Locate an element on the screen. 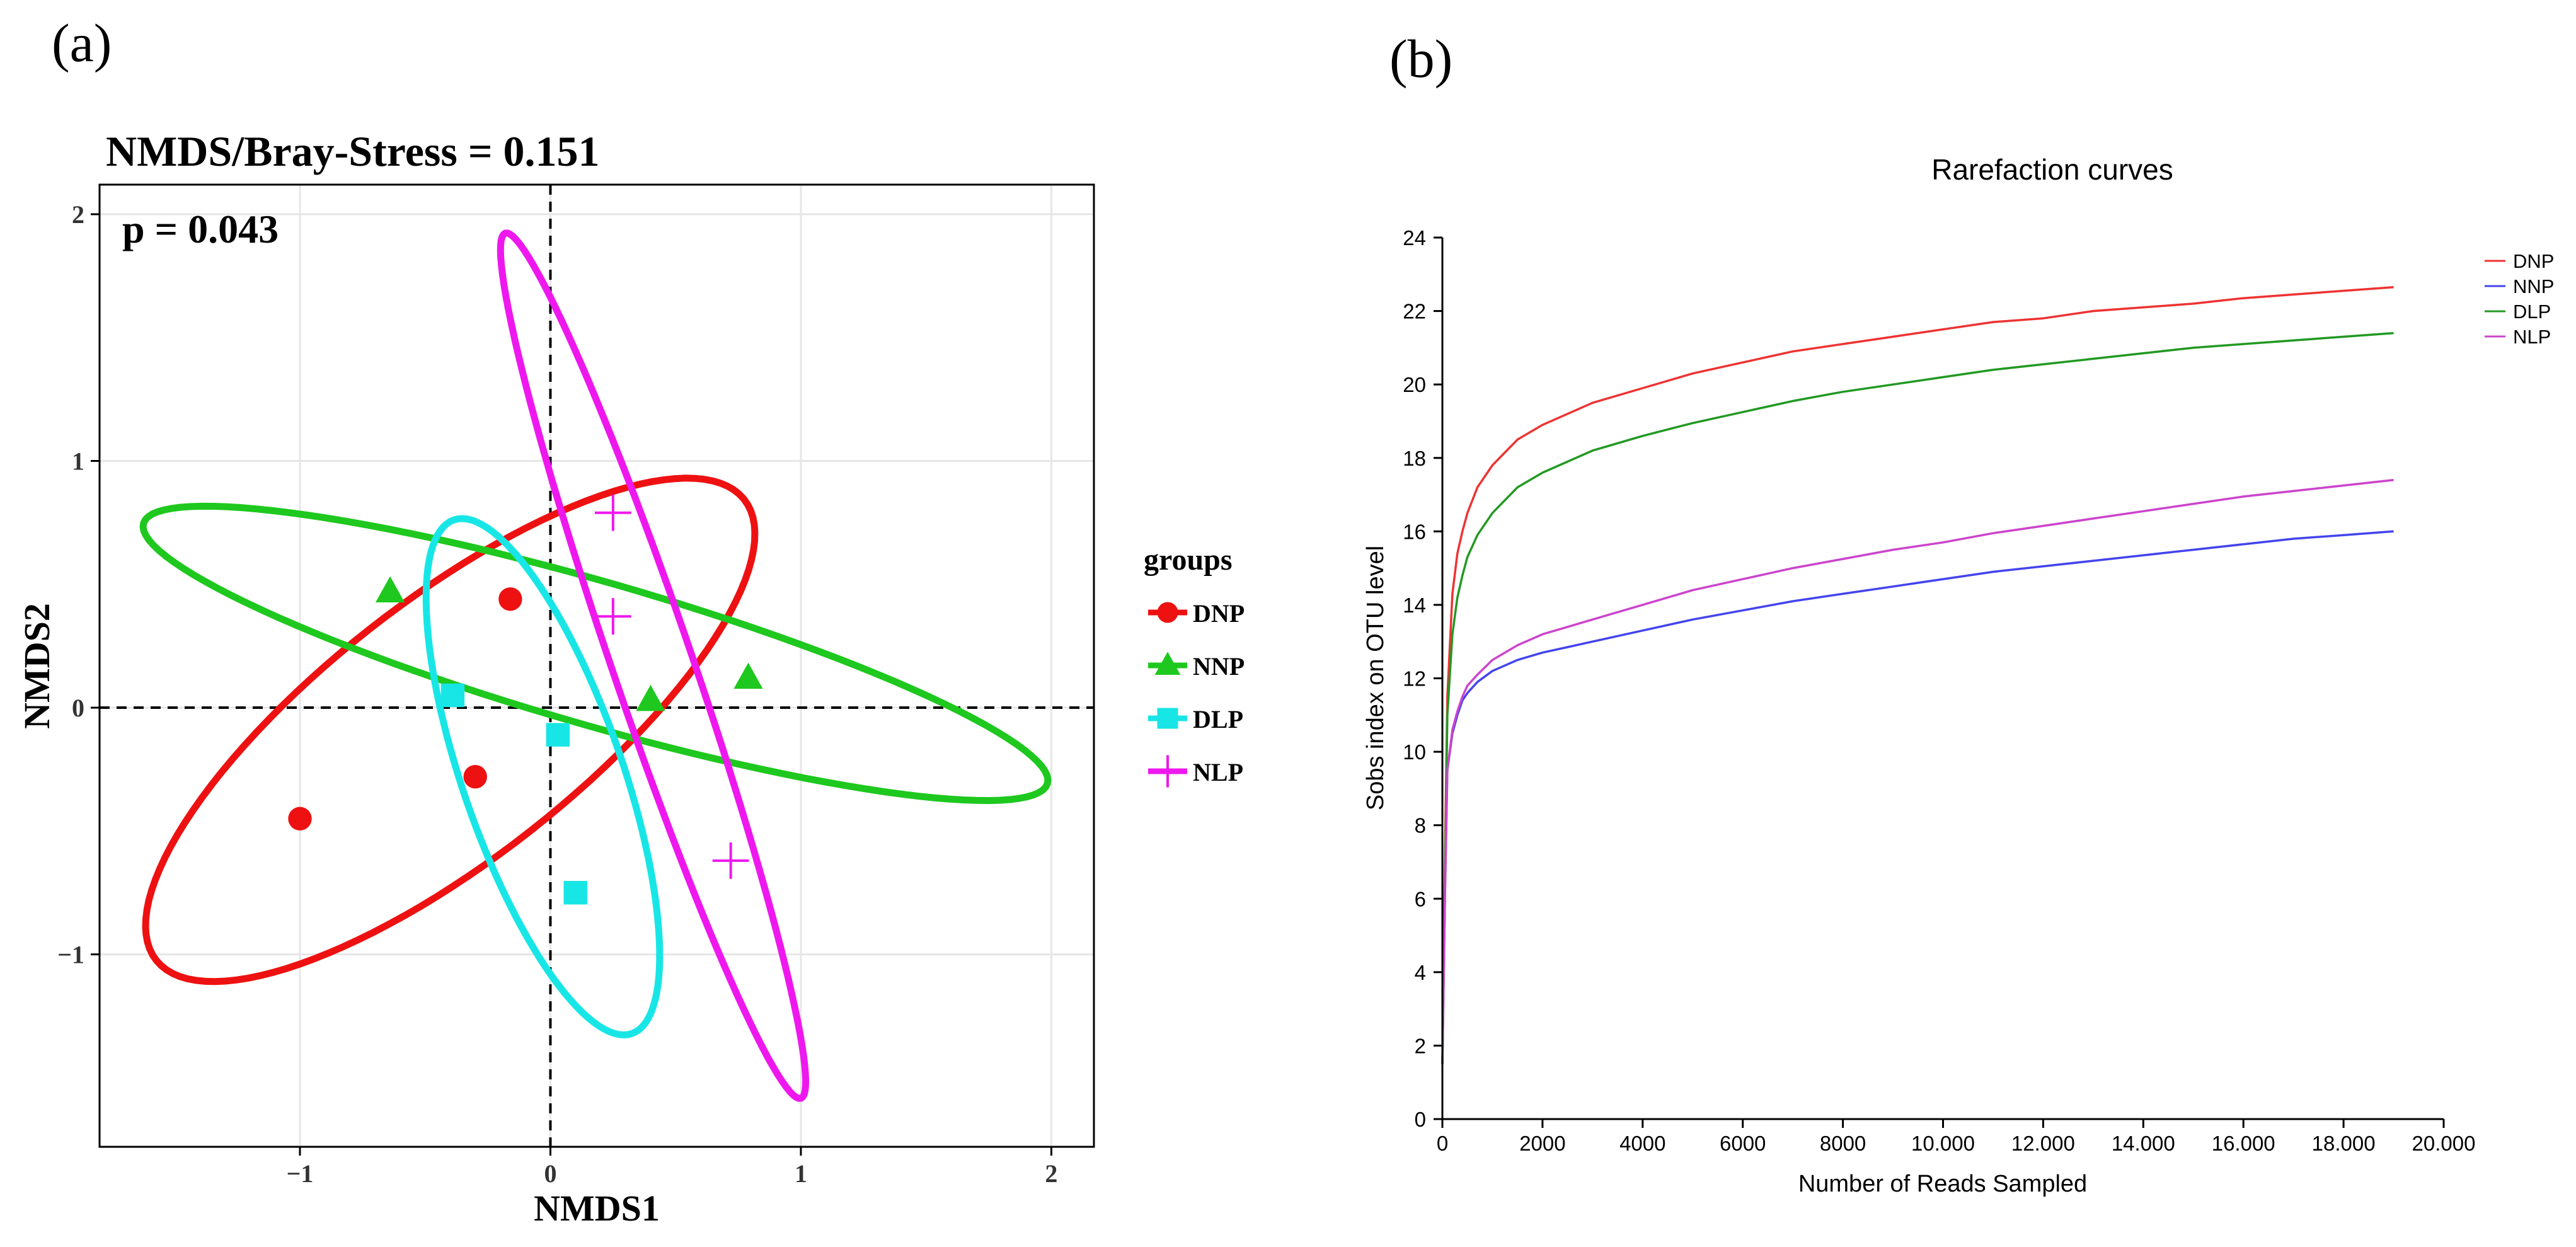 The width and height of the screenshot is (2576, 1247). panel-label-a: (a) is located at coordinates (82, 43).